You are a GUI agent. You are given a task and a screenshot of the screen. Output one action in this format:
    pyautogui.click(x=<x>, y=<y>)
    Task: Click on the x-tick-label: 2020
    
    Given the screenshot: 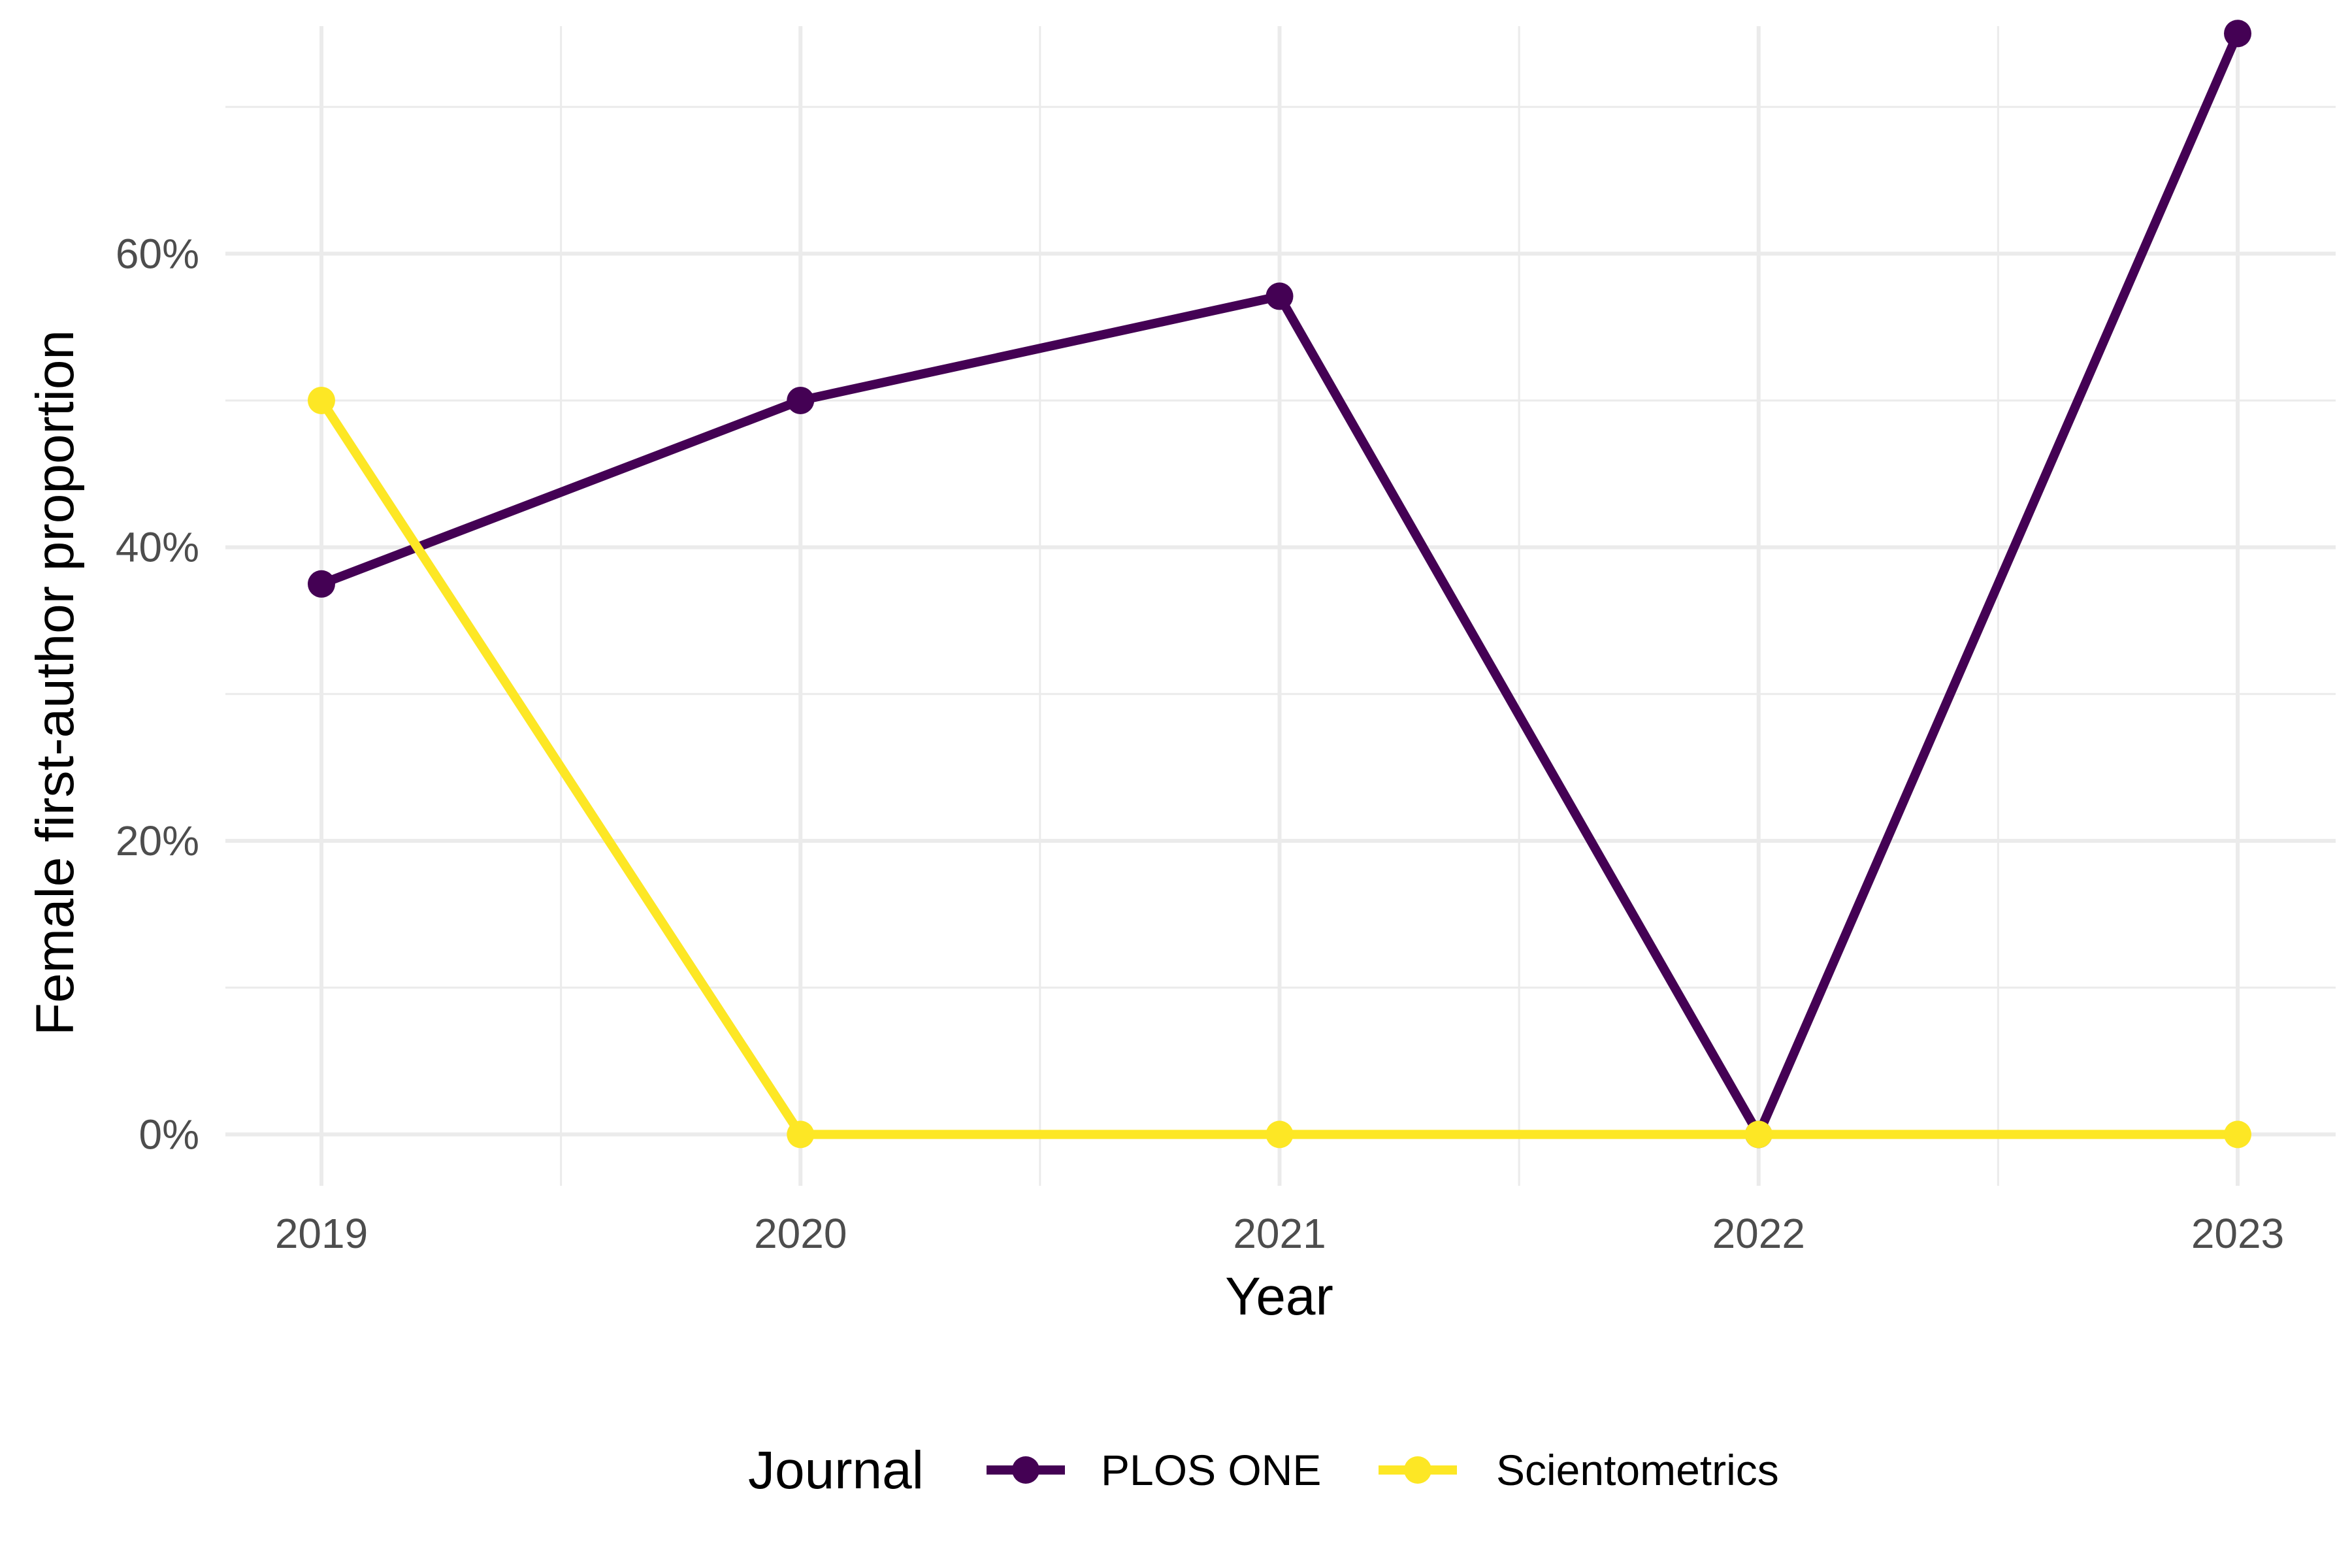 What is the action you would take?
    pyautogui.click(x=800, y=1233)
    